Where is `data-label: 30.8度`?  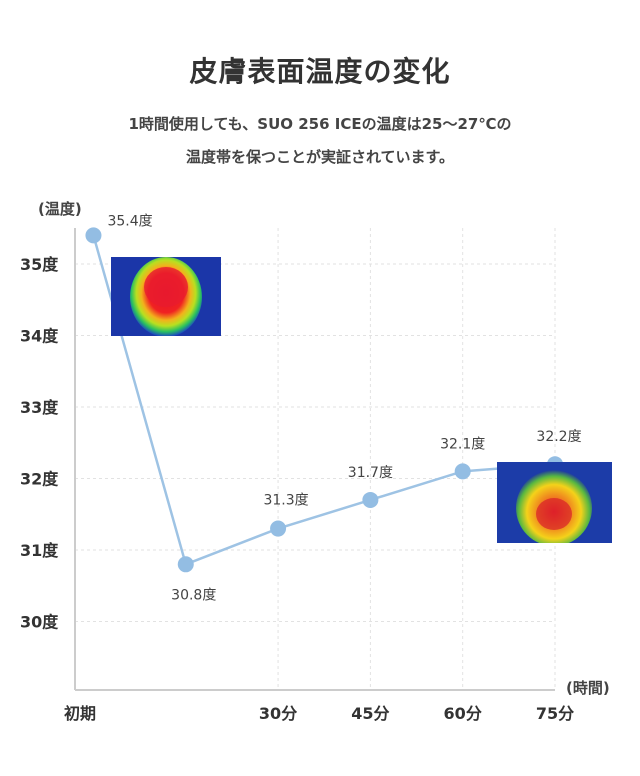
data-label: 30.8度 is located at coordinates (193, 595).